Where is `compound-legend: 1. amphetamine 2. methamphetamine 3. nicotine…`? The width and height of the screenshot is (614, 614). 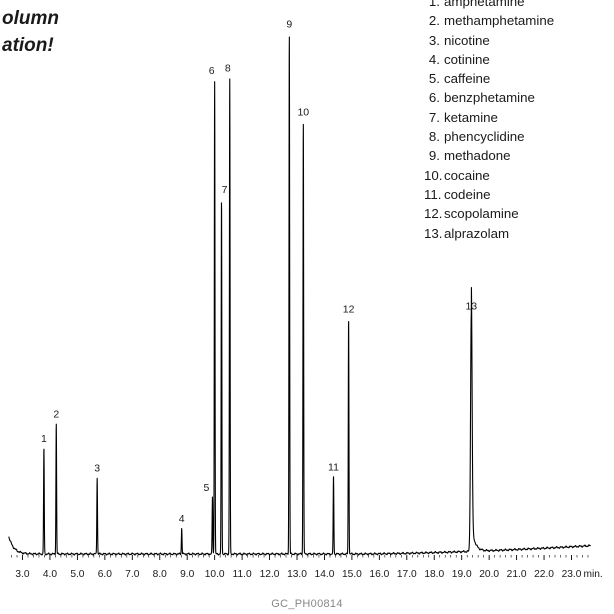 compound-legend: 1. amphetamine 2. methamphetamine 3. nicotine… is located at coordinates (489, 121).